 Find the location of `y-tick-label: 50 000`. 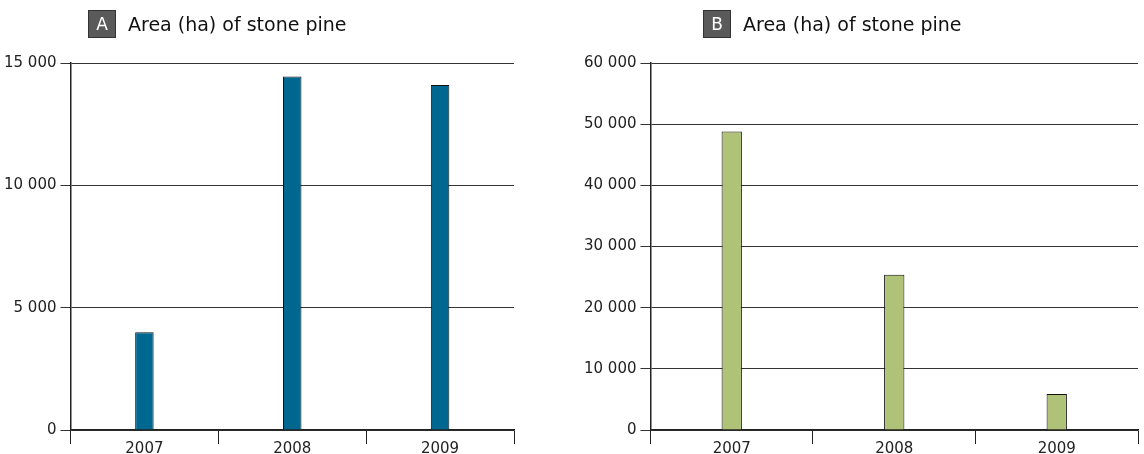

y-tick-label: 50 000 is located at coordinates (610, 123).